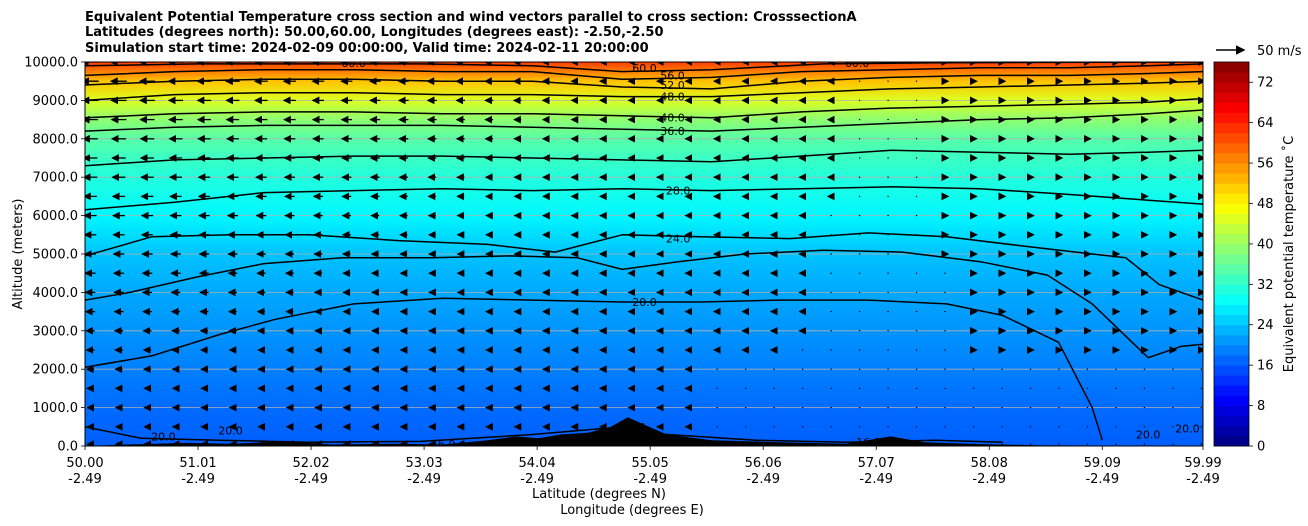 The image size is (1308, 526). Describe the element at coordinates (763, 463) in the screenshot. I see `x-tick-label-lat: 56.06` at that location.